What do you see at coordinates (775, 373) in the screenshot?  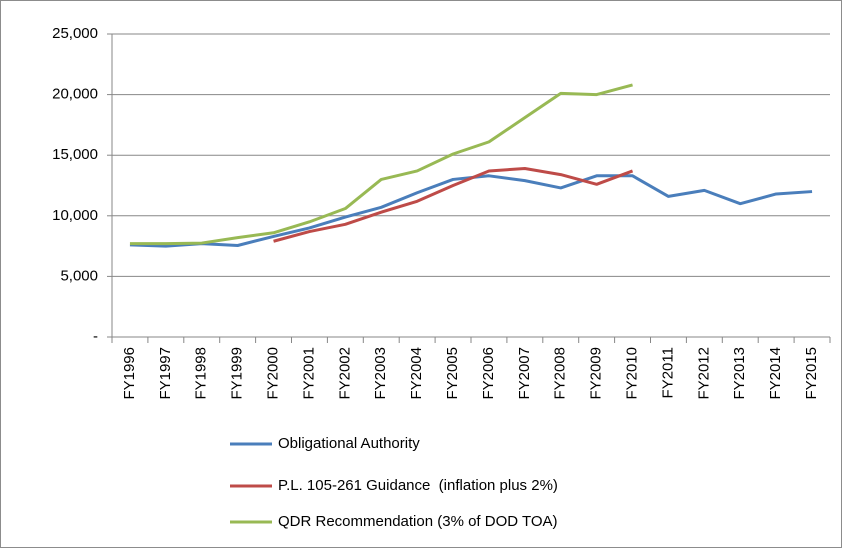 I see `x-tick-label: FY2014` at bounding box center [775, 373].